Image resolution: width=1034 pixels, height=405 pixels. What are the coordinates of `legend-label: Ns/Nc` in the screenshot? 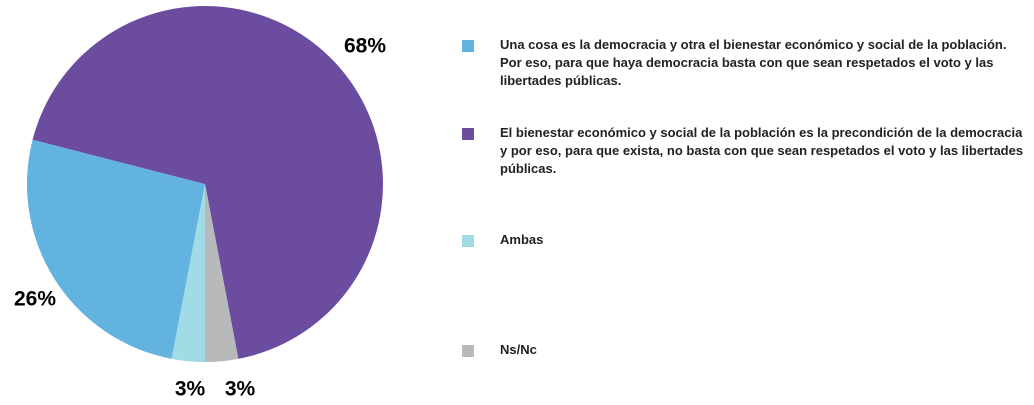 It's located at (518, 349).